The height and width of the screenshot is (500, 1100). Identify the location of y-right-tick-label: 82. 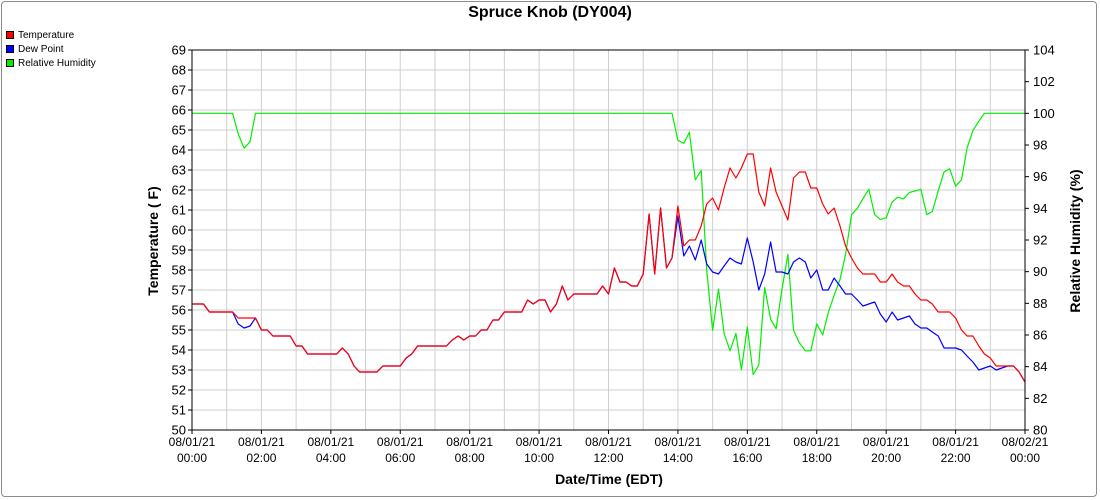
(1040, 398).